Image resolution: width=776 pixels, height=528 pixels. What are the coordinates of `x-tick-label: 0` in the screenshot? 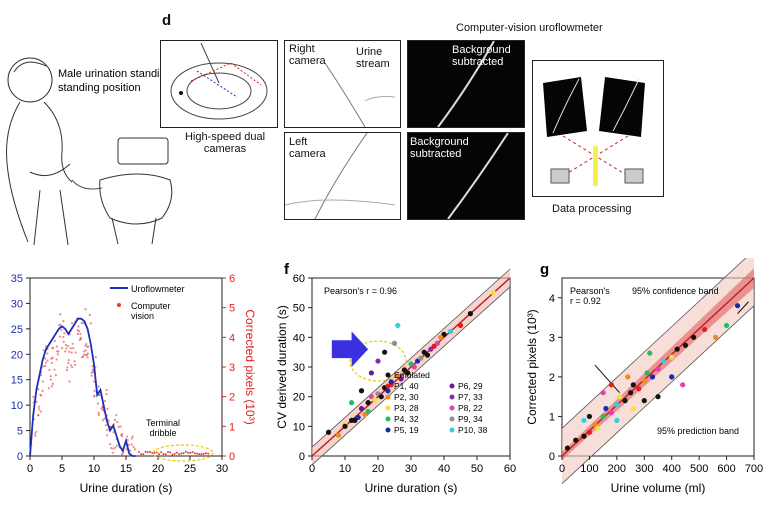 It's located at (312, 469).